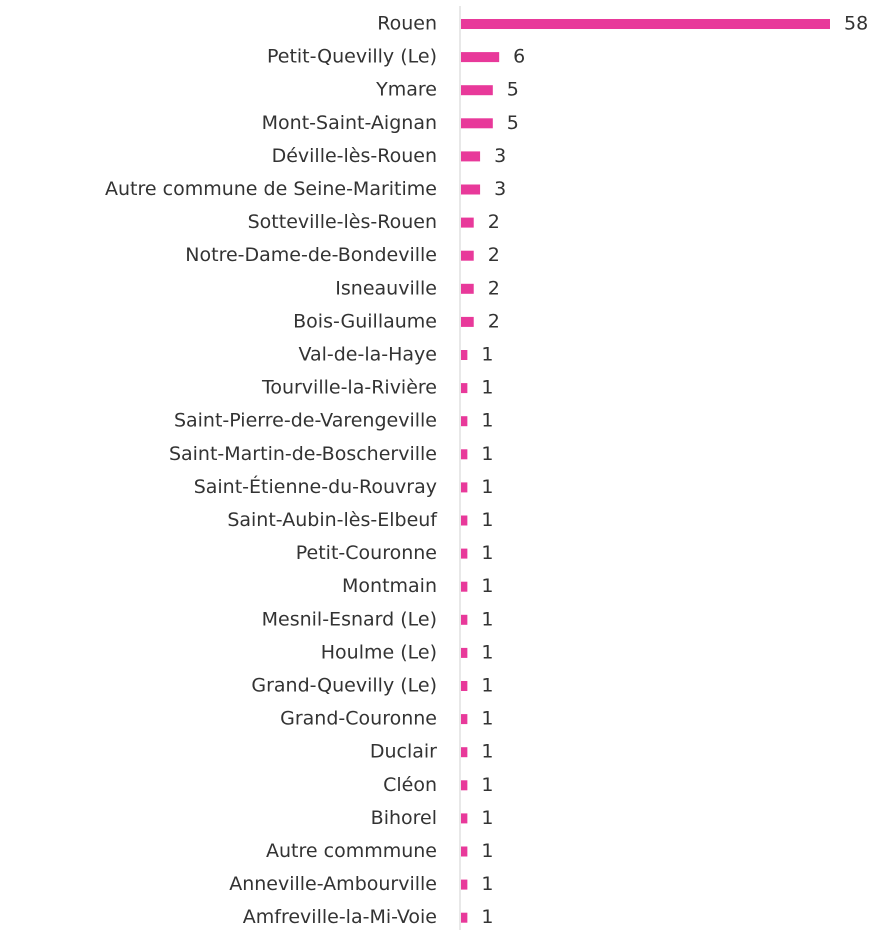 The height and width of the screenshot is (933, 882). Describe the element at coordinates (404, 818) in the screenshot. I see `category-label: Bihorel` at that location.